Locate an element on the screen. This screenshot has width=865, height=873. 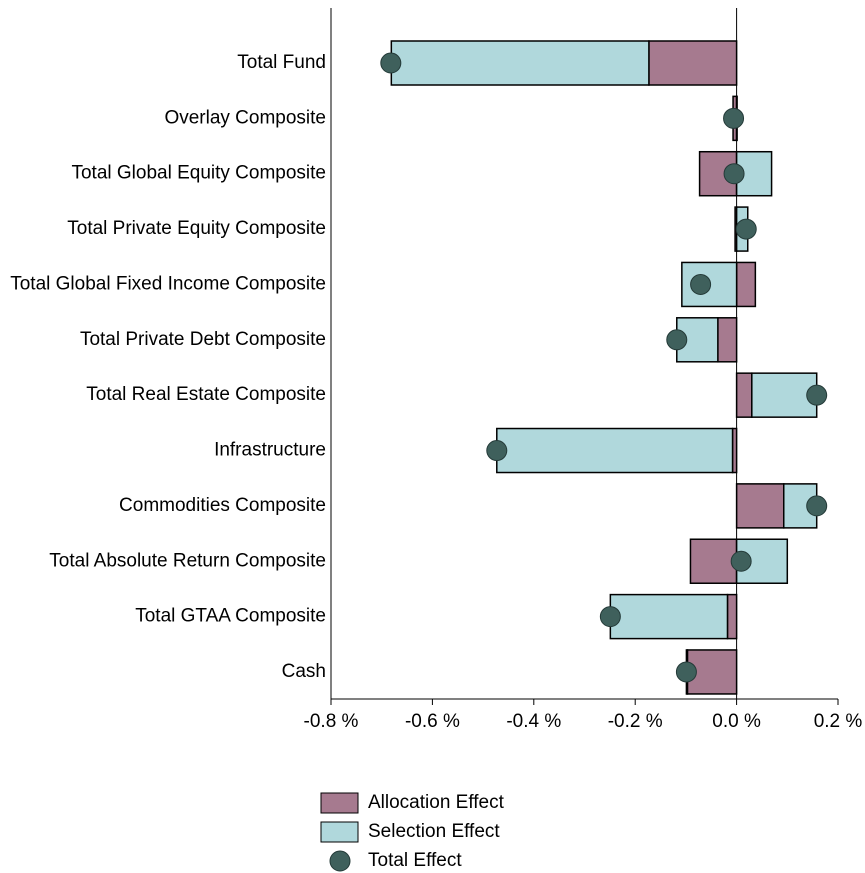
category-label: Overlay Composite is located at coordinates (245, 117).